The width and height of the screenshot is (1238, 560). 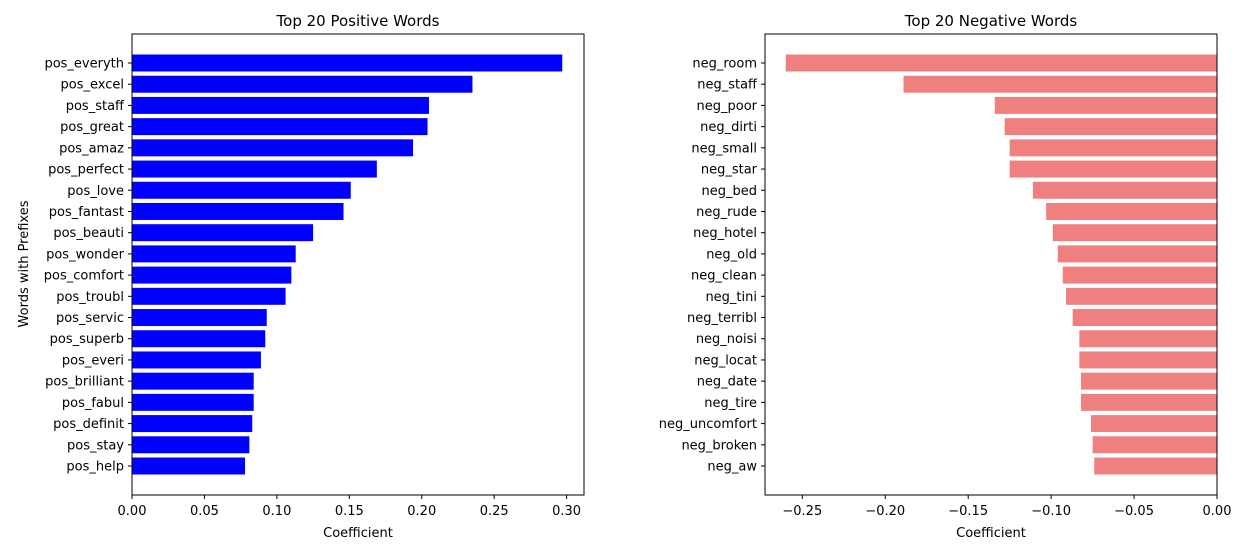 I want to click on positive-ytick-label: pos_comfort, so click(x=84, y=276).